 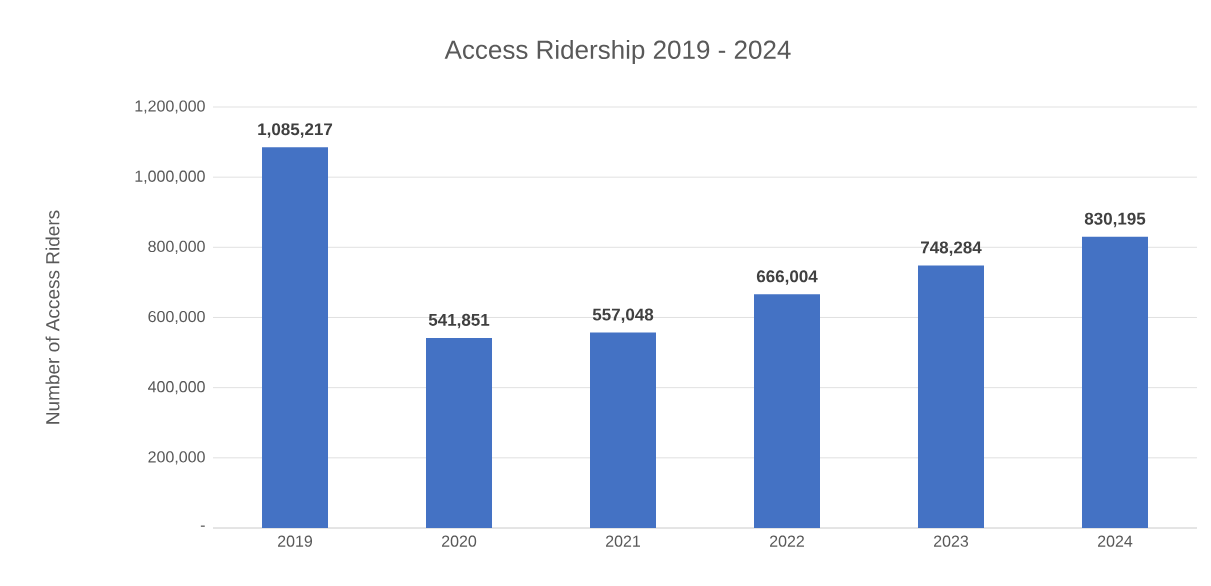 What do you see at coordinates (170, 177) in the screenshot?
I see `y-tick-label: 1,000,000` at bounding box center [170, 177].